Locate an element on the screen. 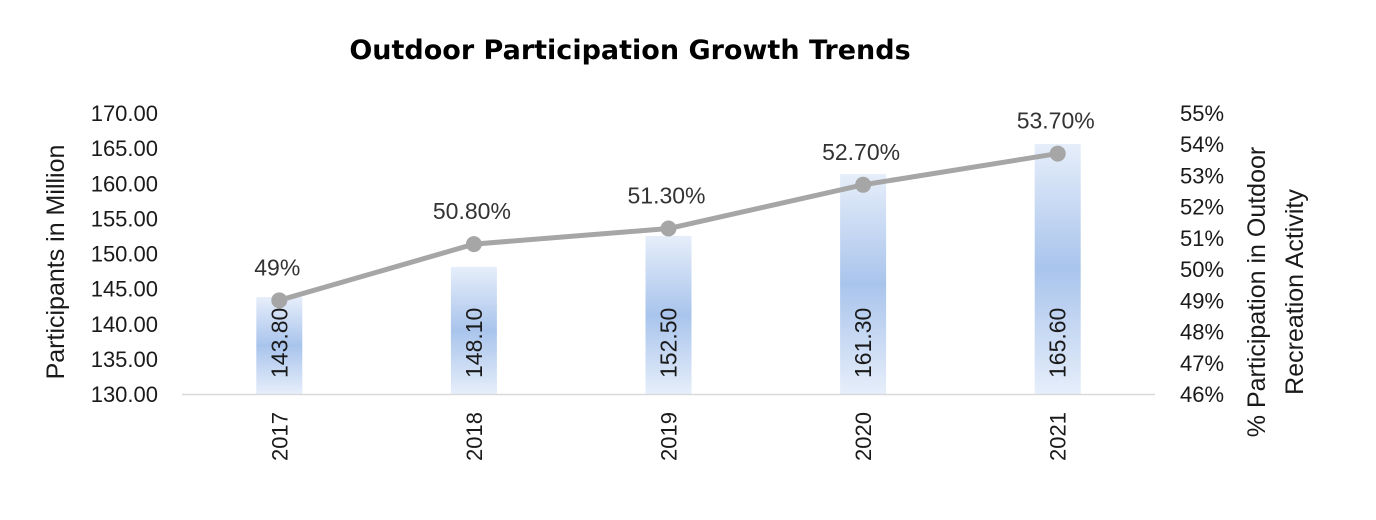  line-point-2019 is located at coordinates (668, 228).